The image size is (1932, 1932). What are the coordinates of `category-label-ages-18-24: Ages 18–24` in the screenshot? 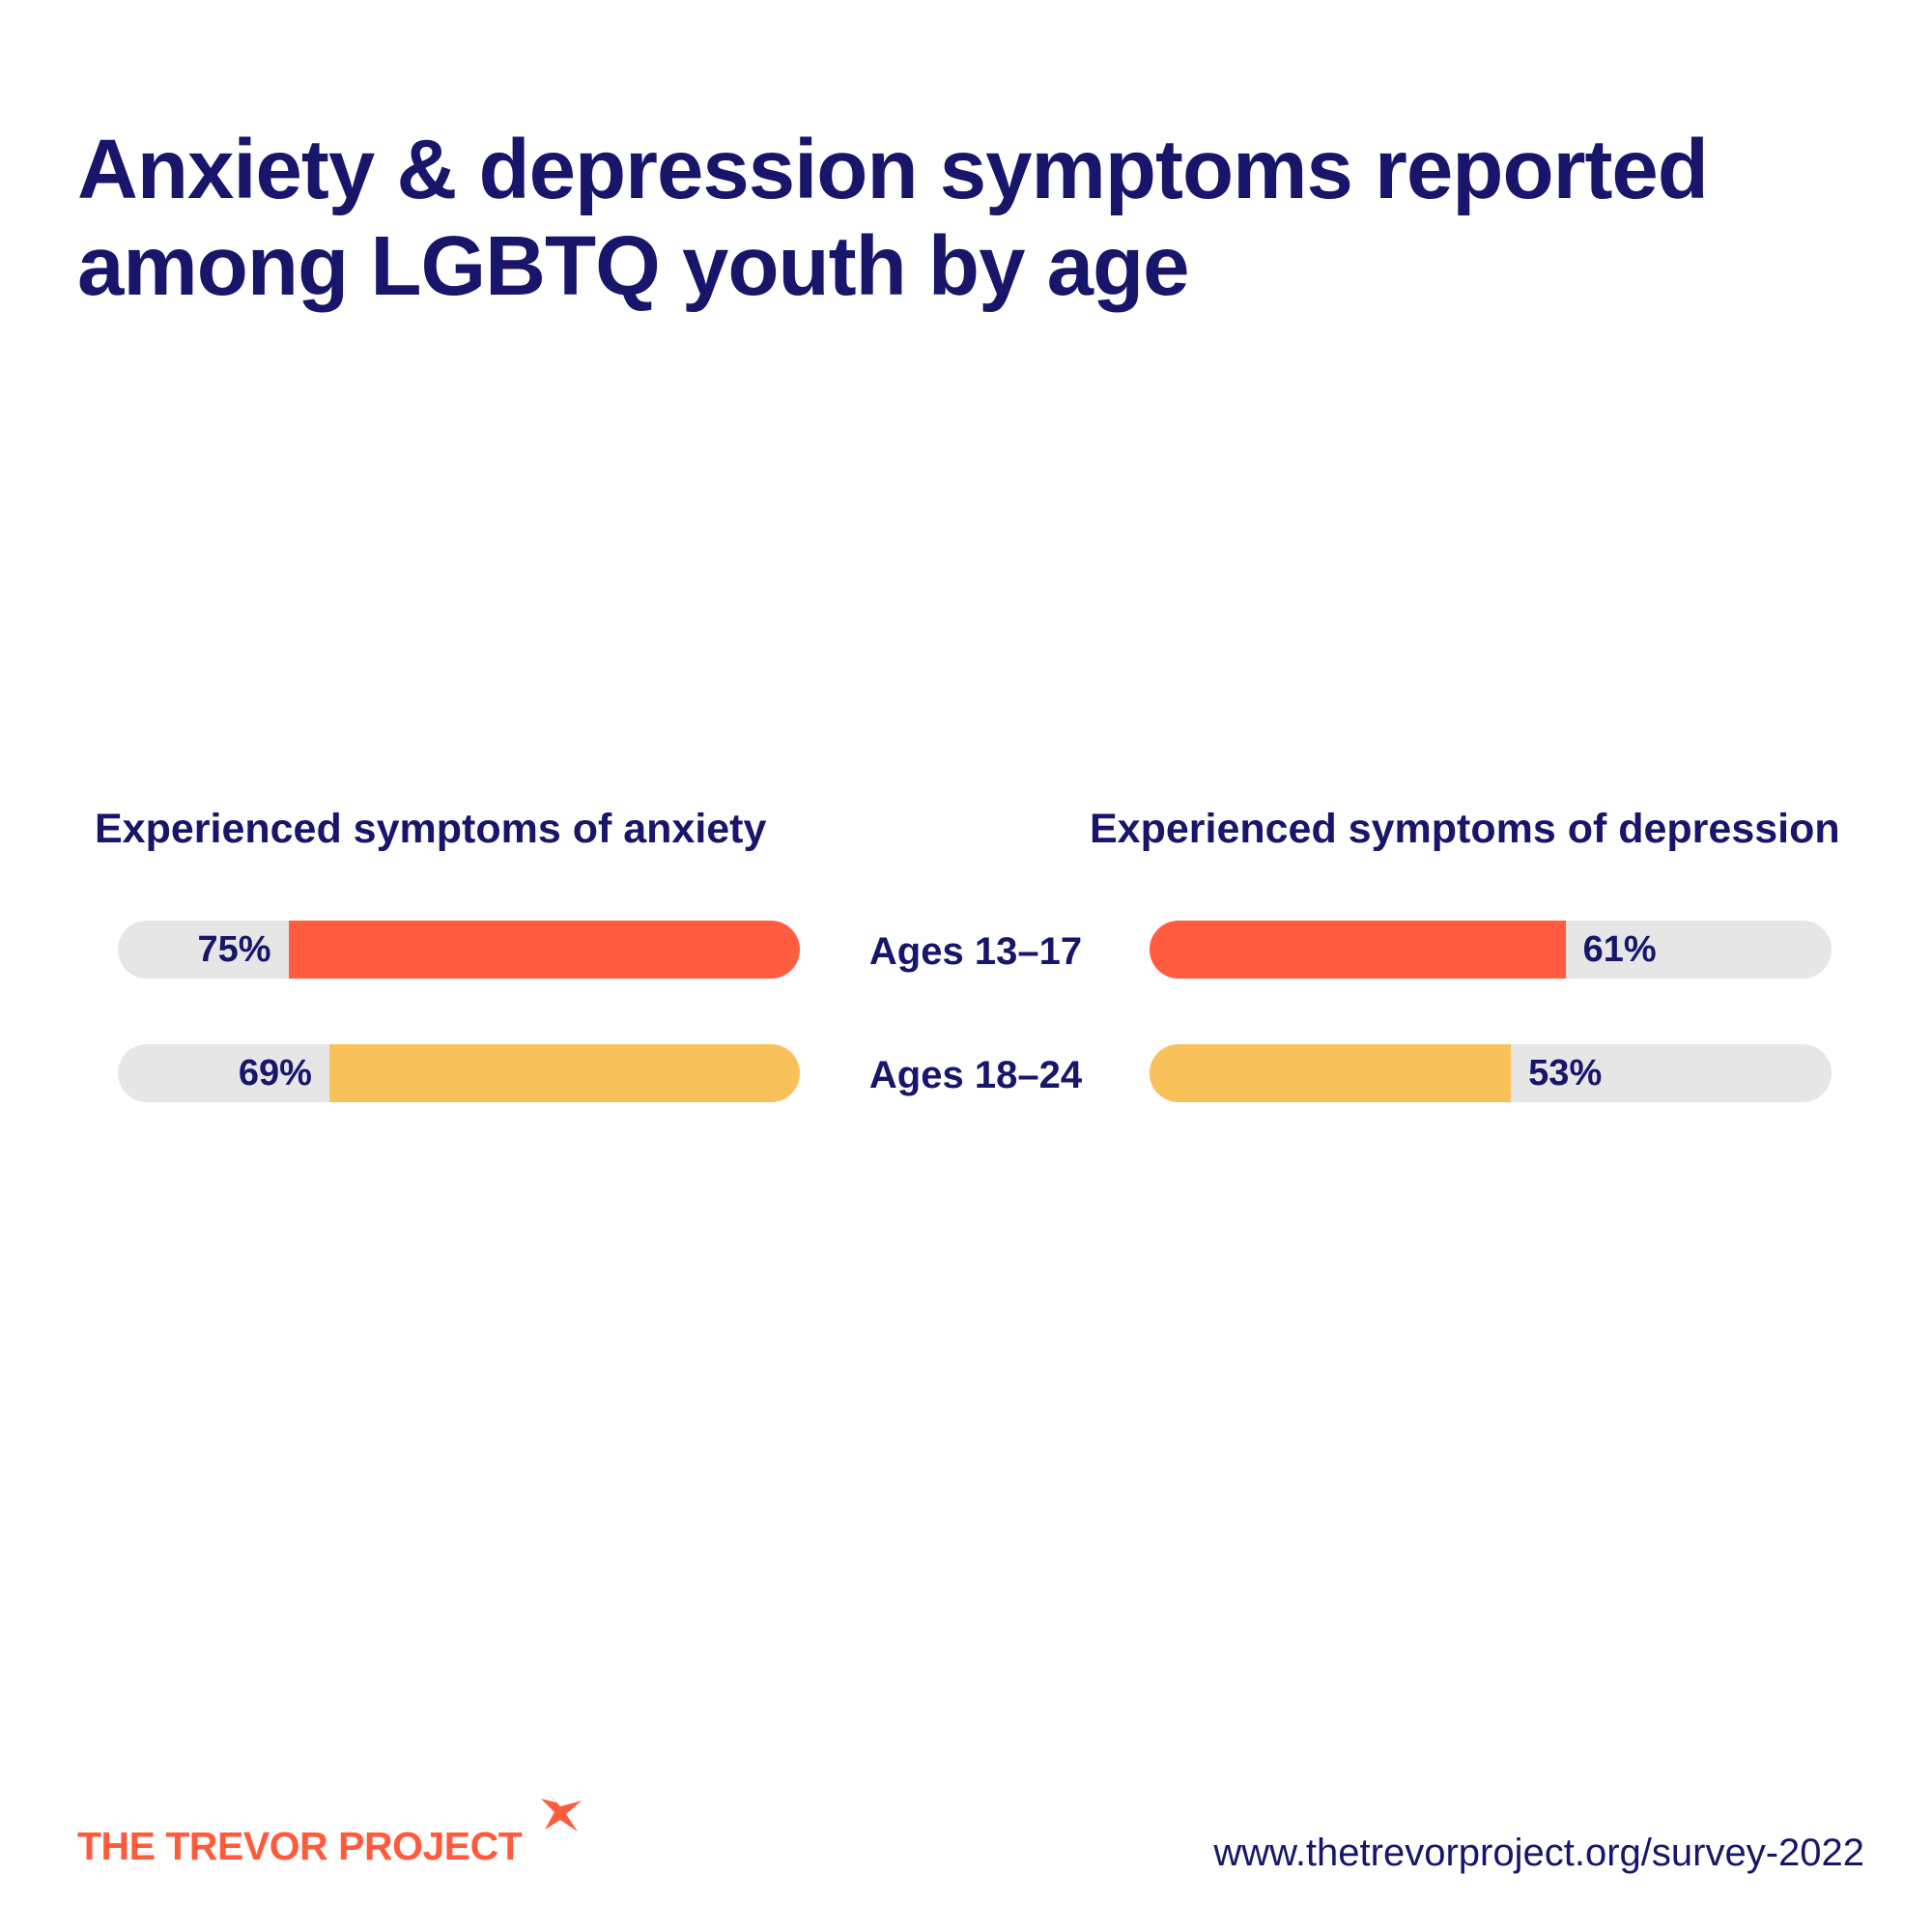 It's located at (975, 1075).